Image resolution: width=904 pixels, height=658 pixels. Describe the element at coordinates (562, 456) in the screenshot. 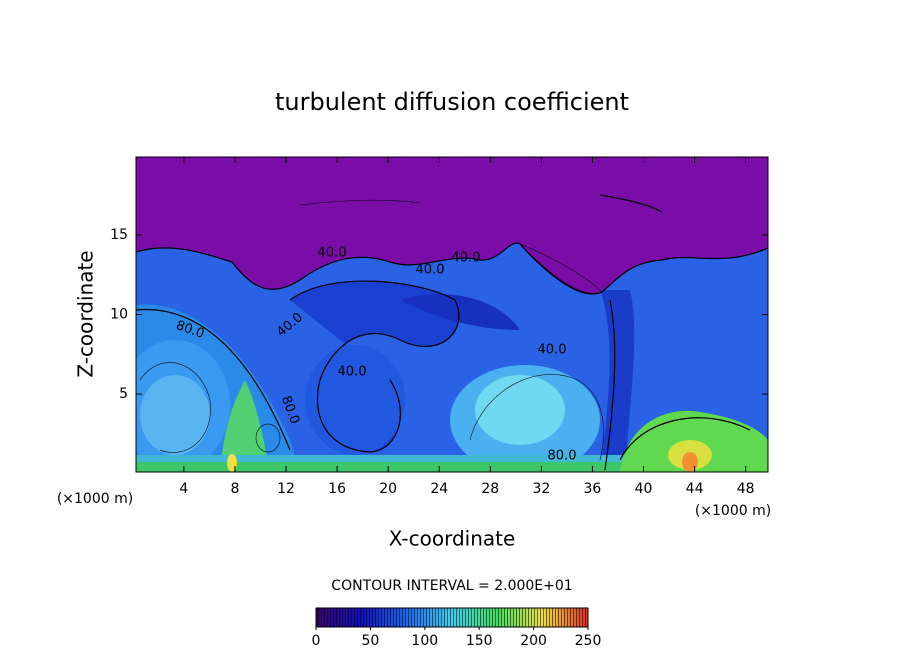

I see `contour-label: 80.0` at that location.